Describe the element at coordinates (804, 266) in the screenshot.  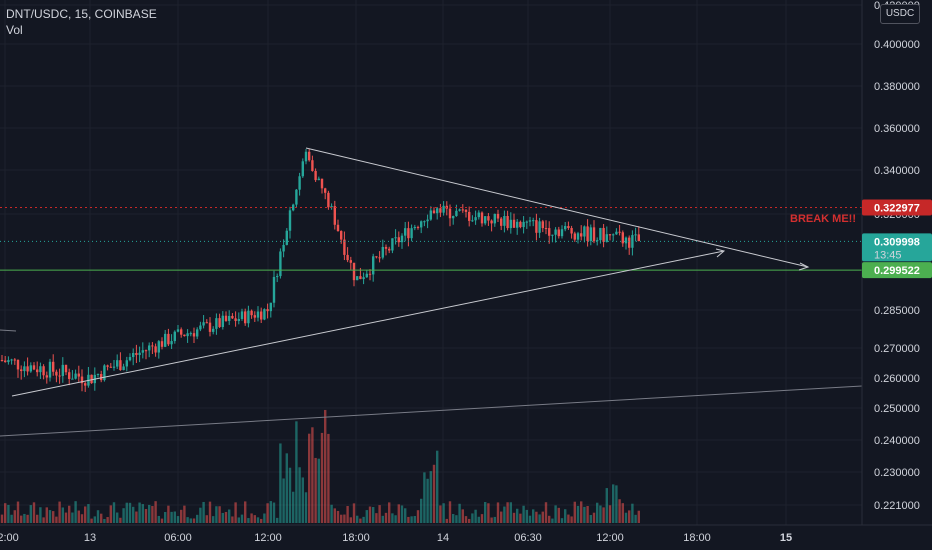
I see `upper-arrowhead` at that location.